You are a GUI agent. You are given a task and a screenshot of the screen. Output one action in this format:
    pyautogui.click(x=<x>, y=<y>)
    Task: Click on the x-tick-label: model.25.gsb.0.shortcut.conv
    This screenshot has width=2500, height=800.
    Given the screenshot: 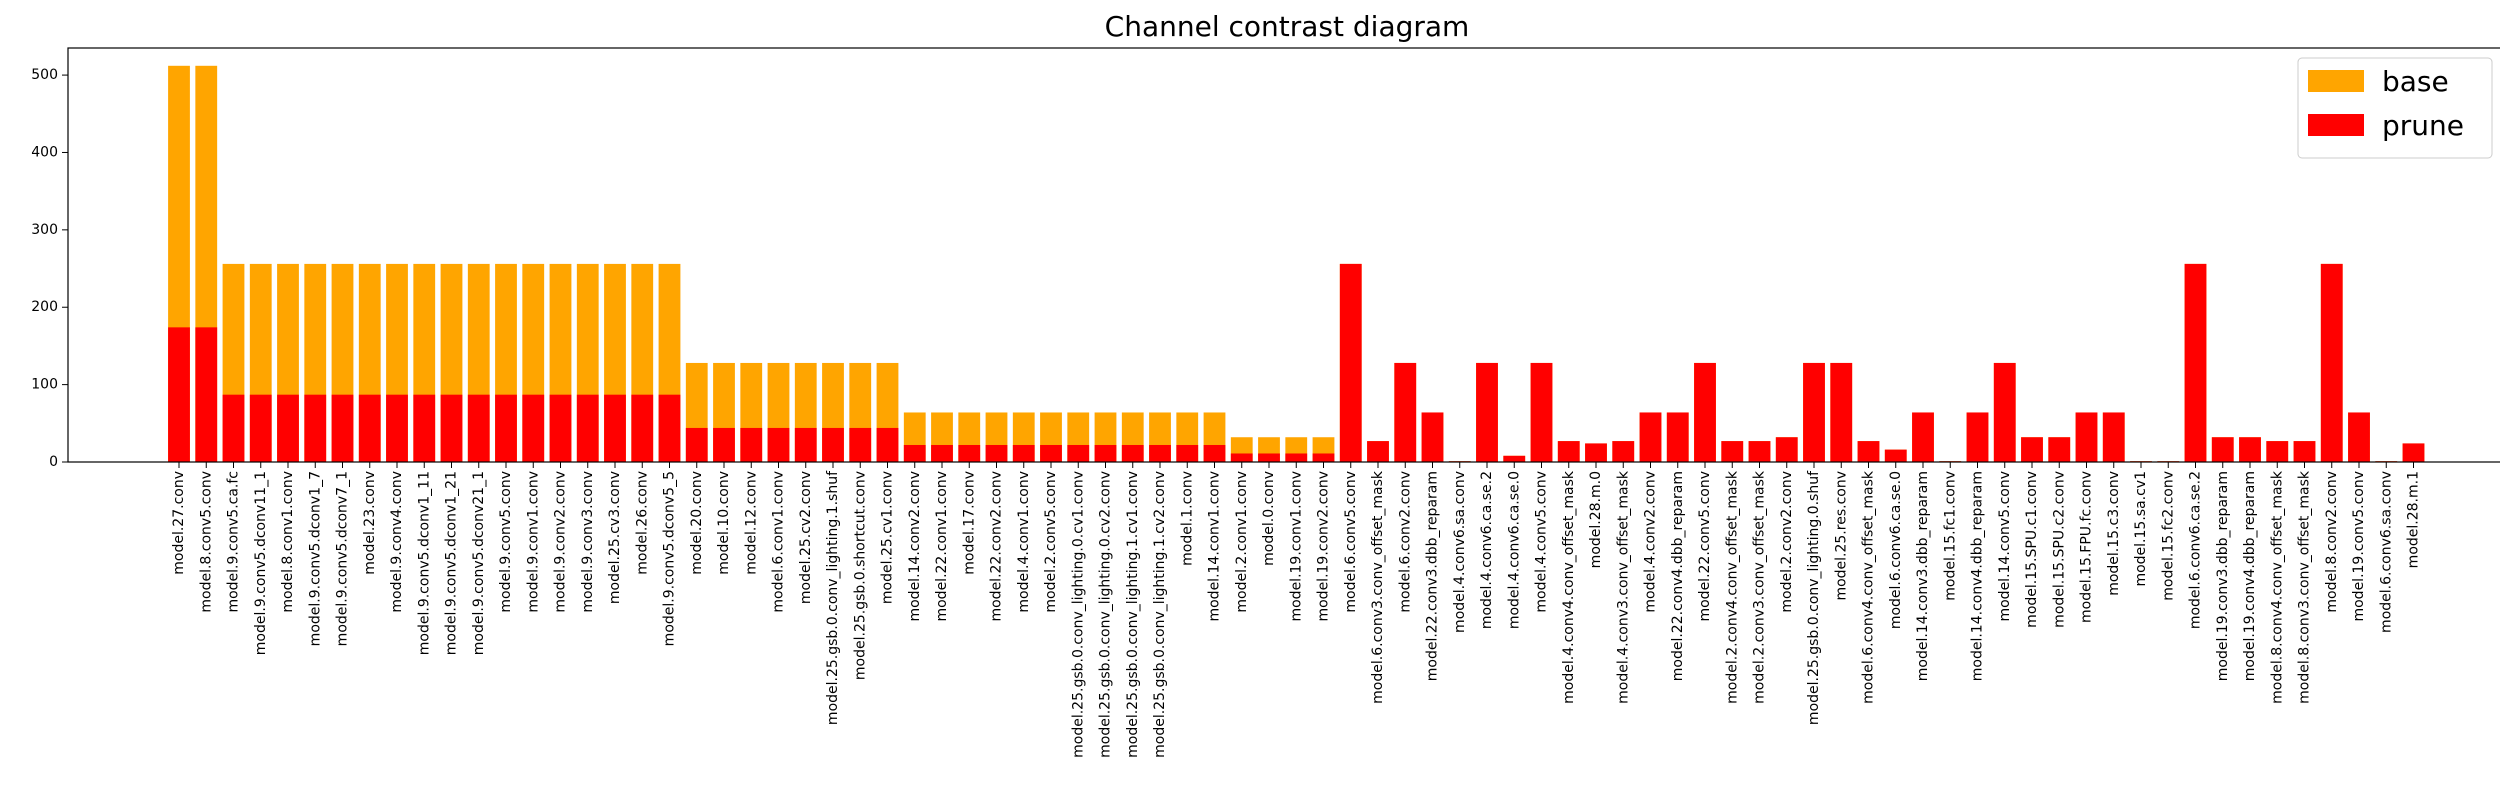 What is the action you would take?
    pyautogui.click(x=860, y=575)
    